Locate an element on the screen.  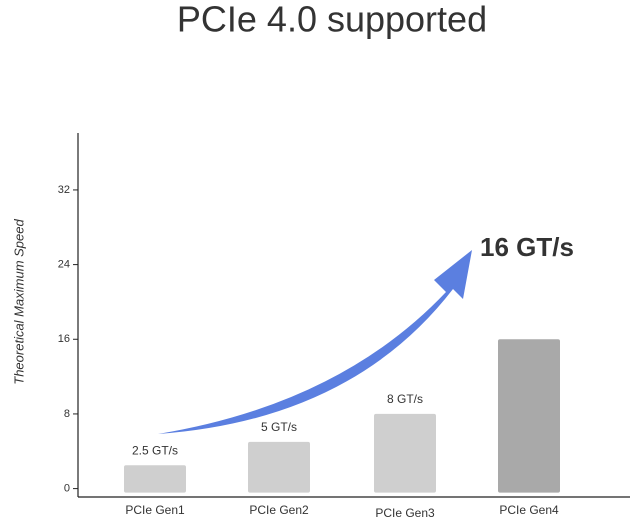
highlight-label: 16 GT/s is located at coordinates (527, 247).